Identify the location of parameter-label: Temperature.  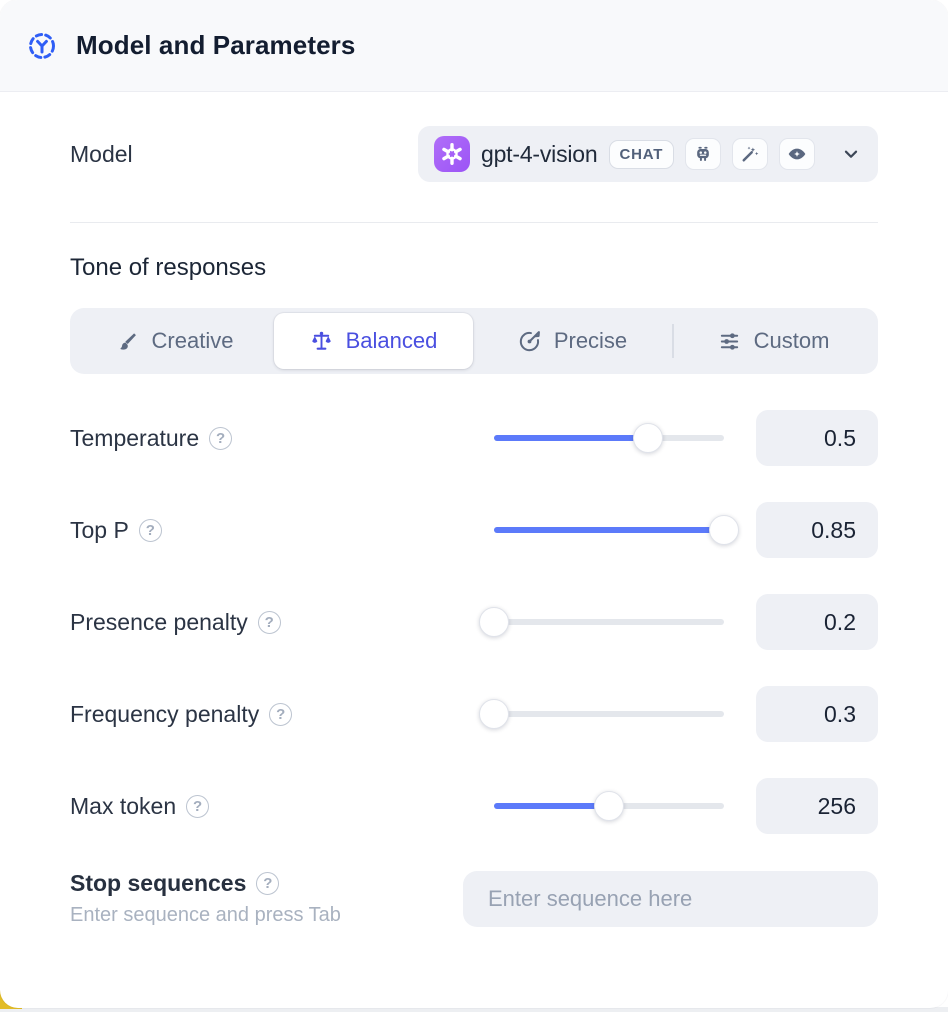
(135, 437).